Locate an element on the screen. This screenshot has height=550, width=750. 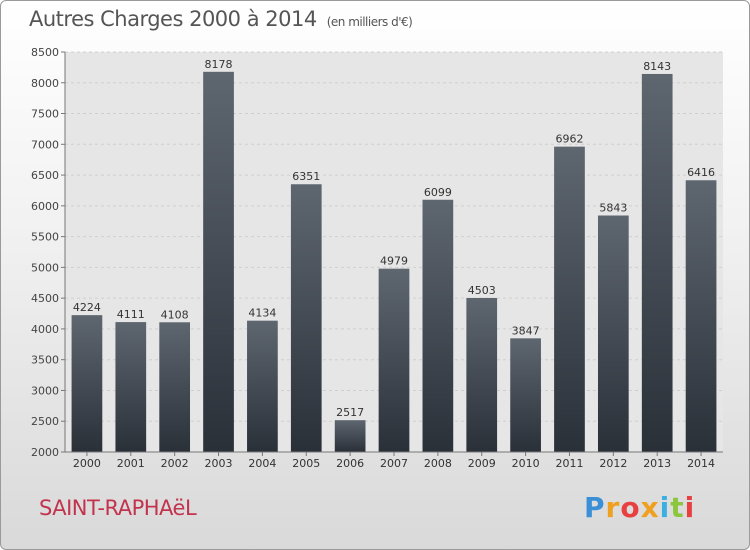
x-tick-label: 2010 is located at coordinates (526, 463).